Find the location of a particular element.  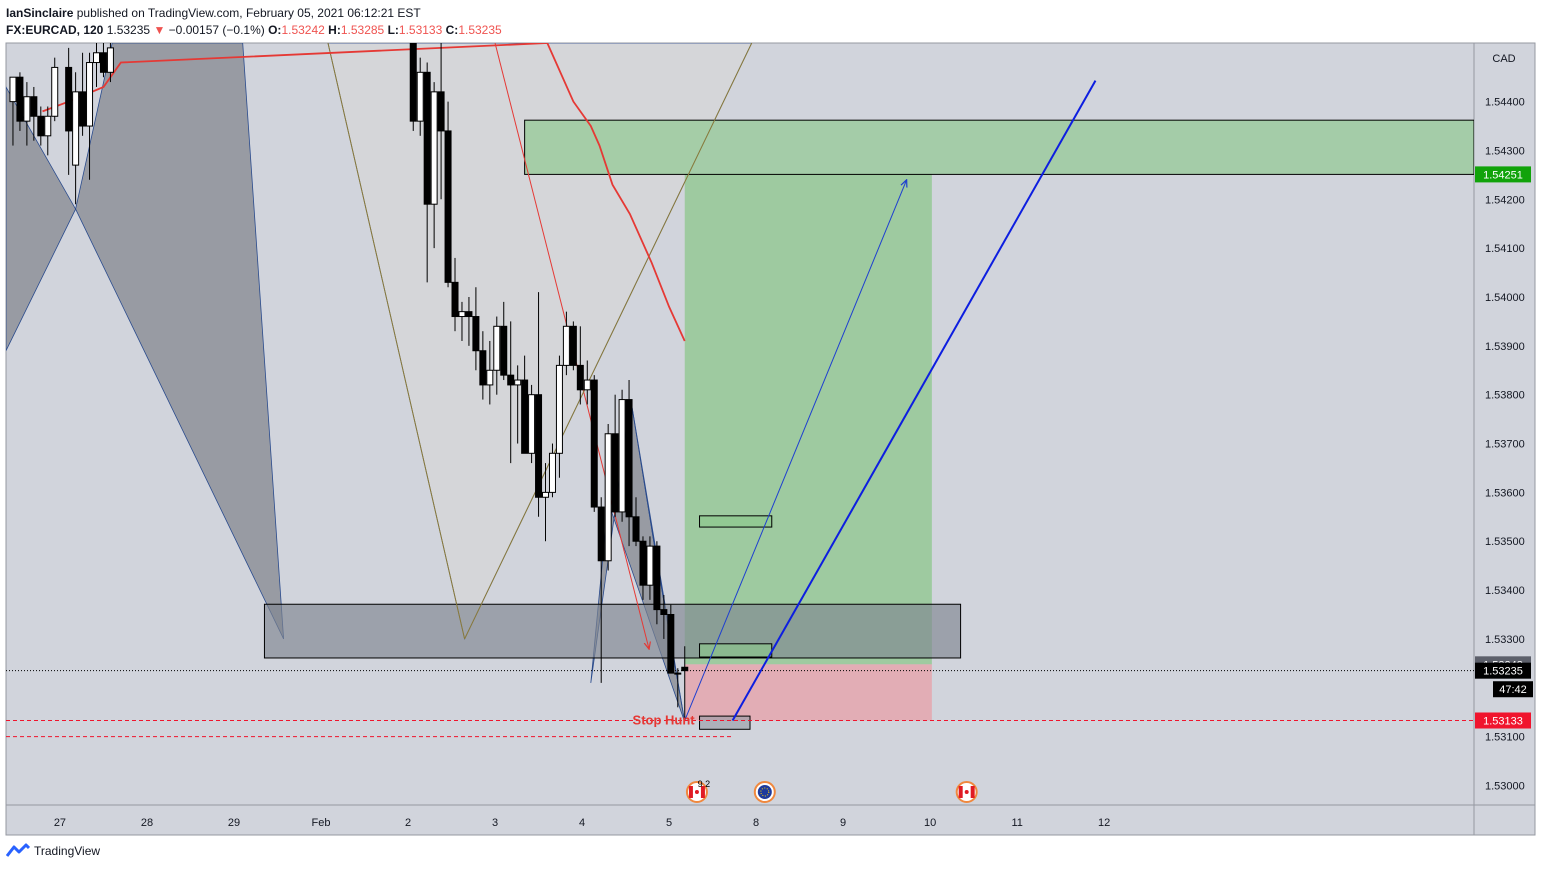

author-name: IanSinclaire is located at coordinates (40, 13).